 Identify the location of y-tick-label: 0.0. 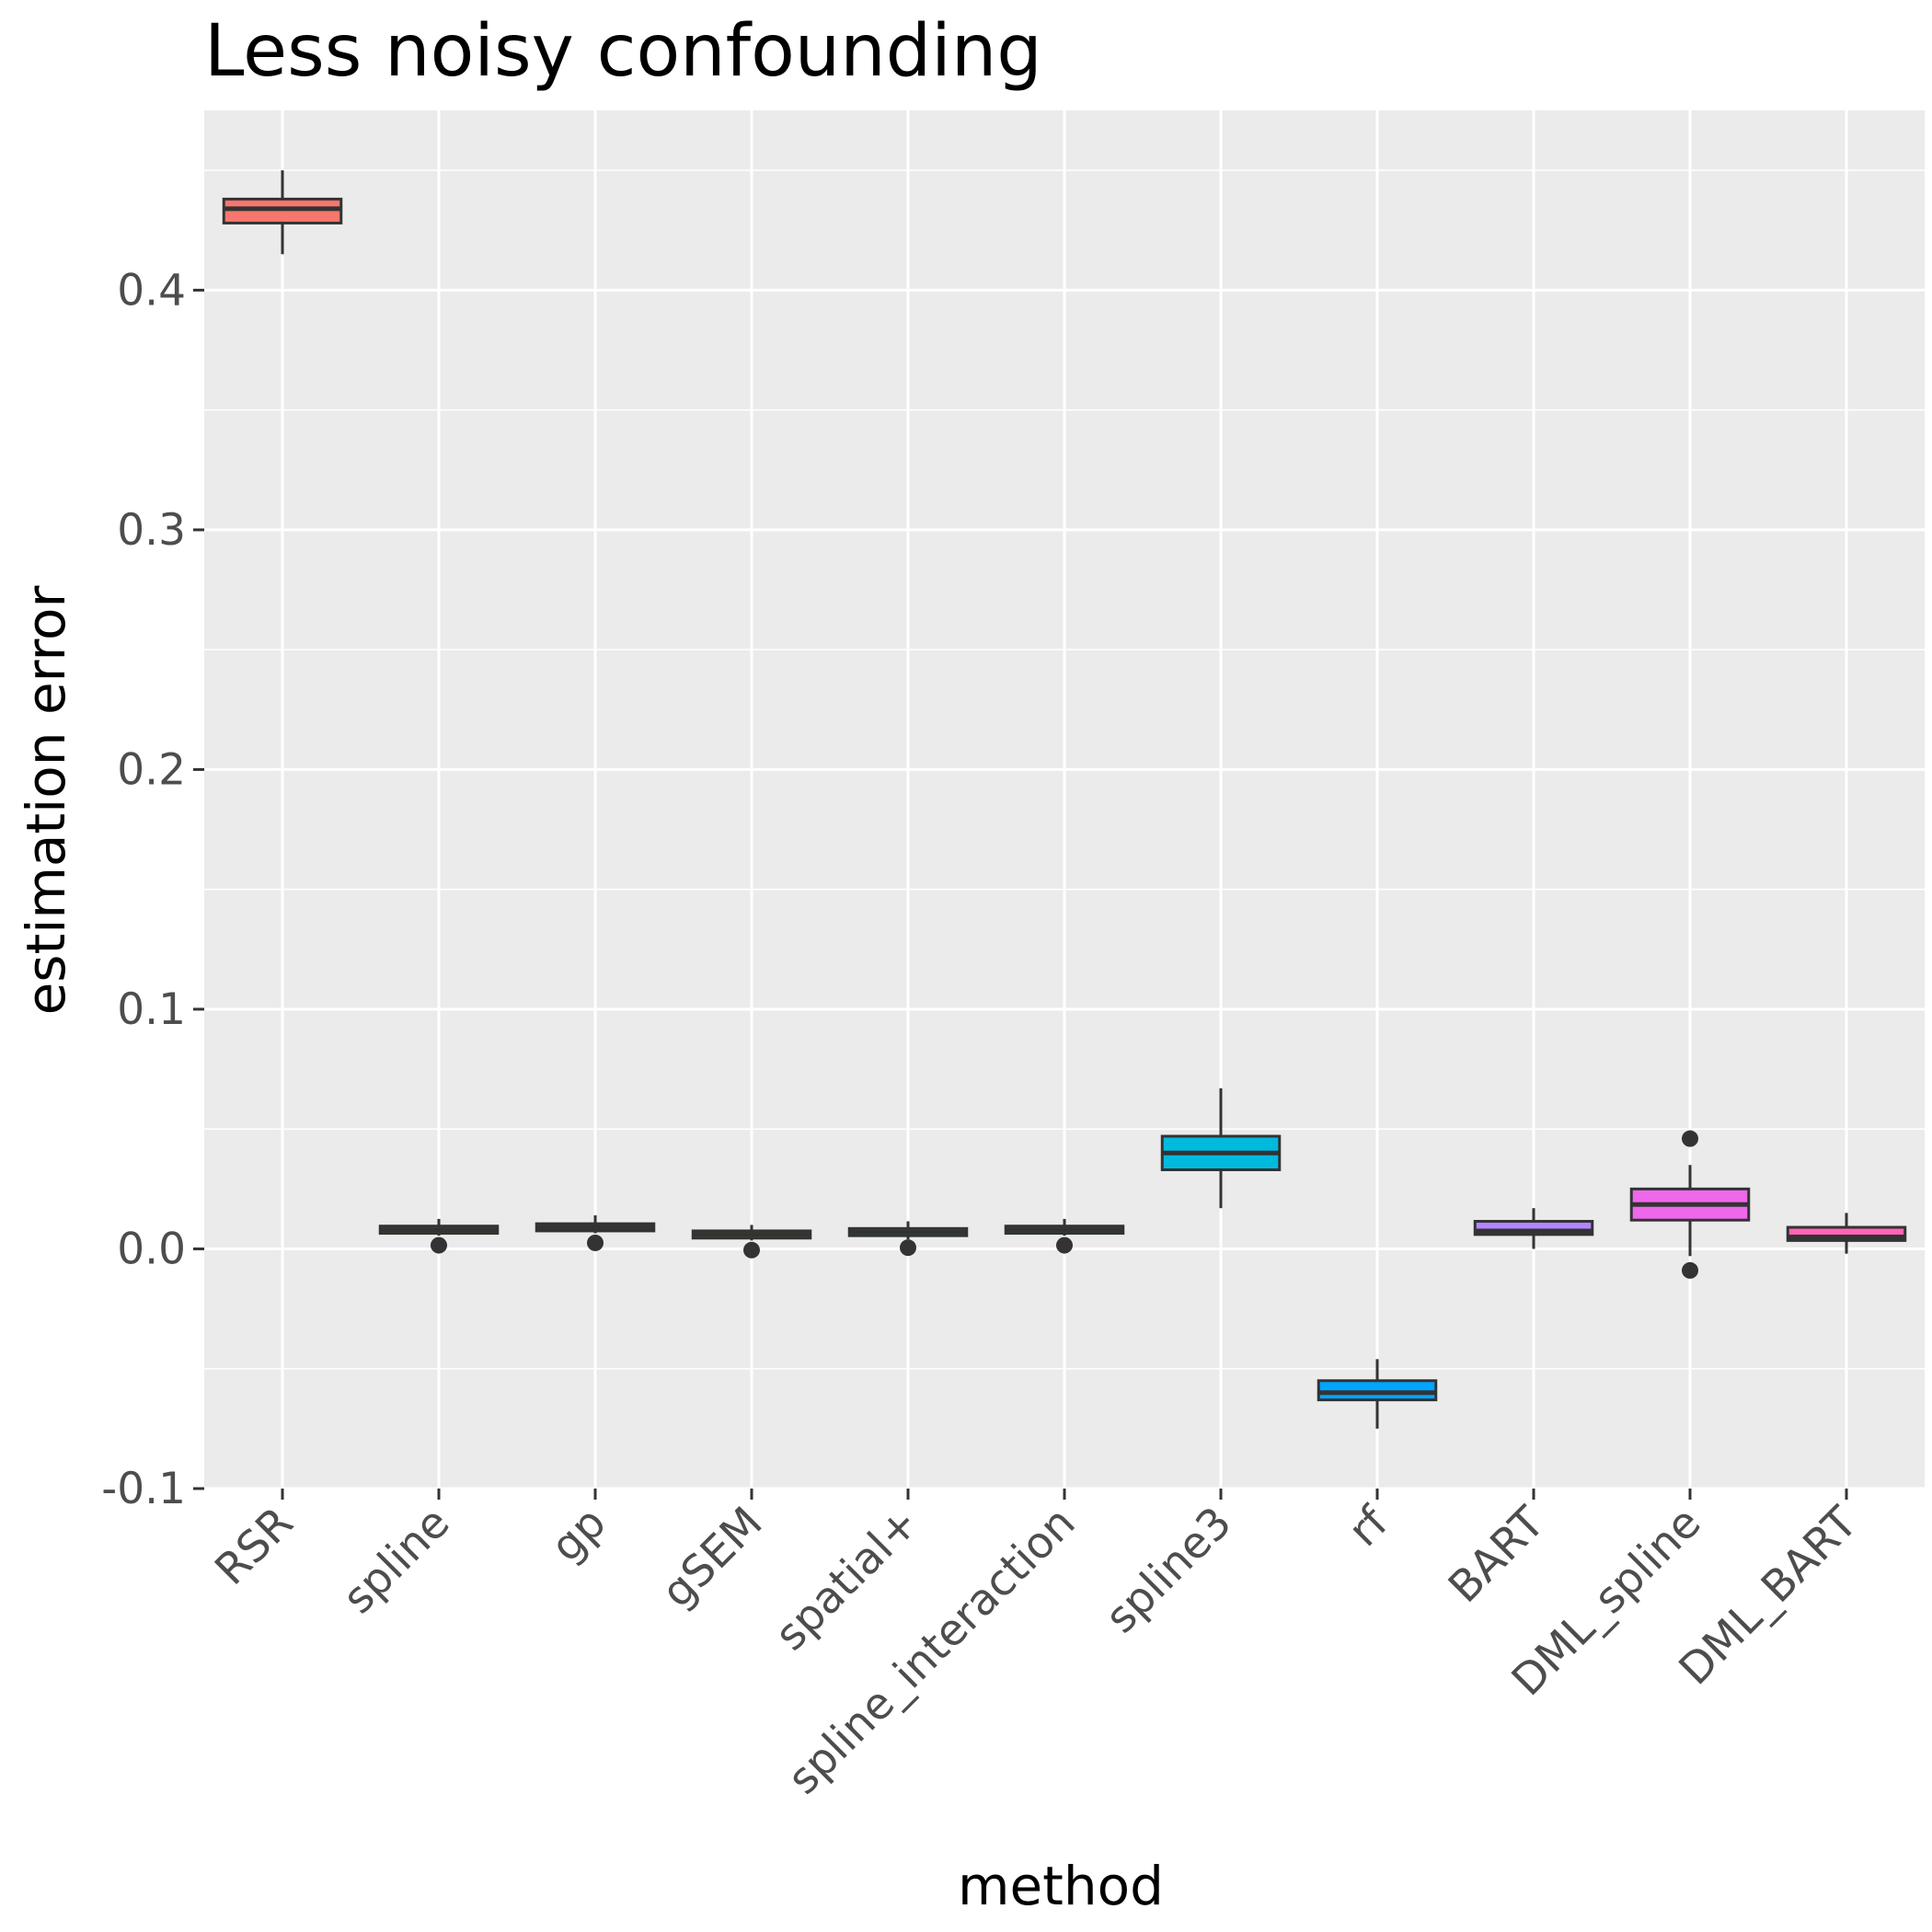
(151, 1249).